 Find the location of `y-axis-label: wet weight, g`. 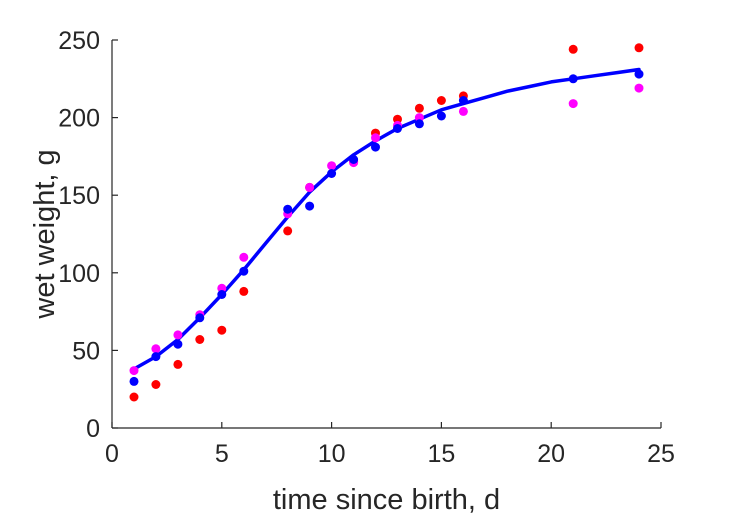

y-axis-label: wet weight, g is located at coordinates (45, 234).